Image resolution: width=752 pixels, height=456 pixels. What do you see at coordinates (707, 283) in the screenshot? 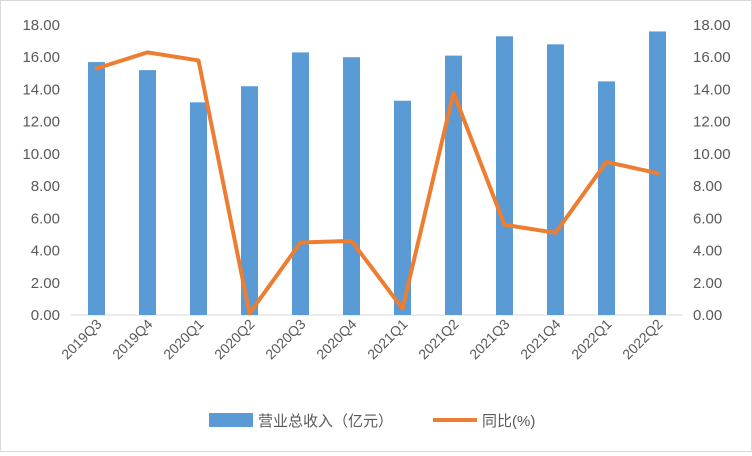
I see `right-y-tick-label: 2.00` at bounding box center [707, 283].